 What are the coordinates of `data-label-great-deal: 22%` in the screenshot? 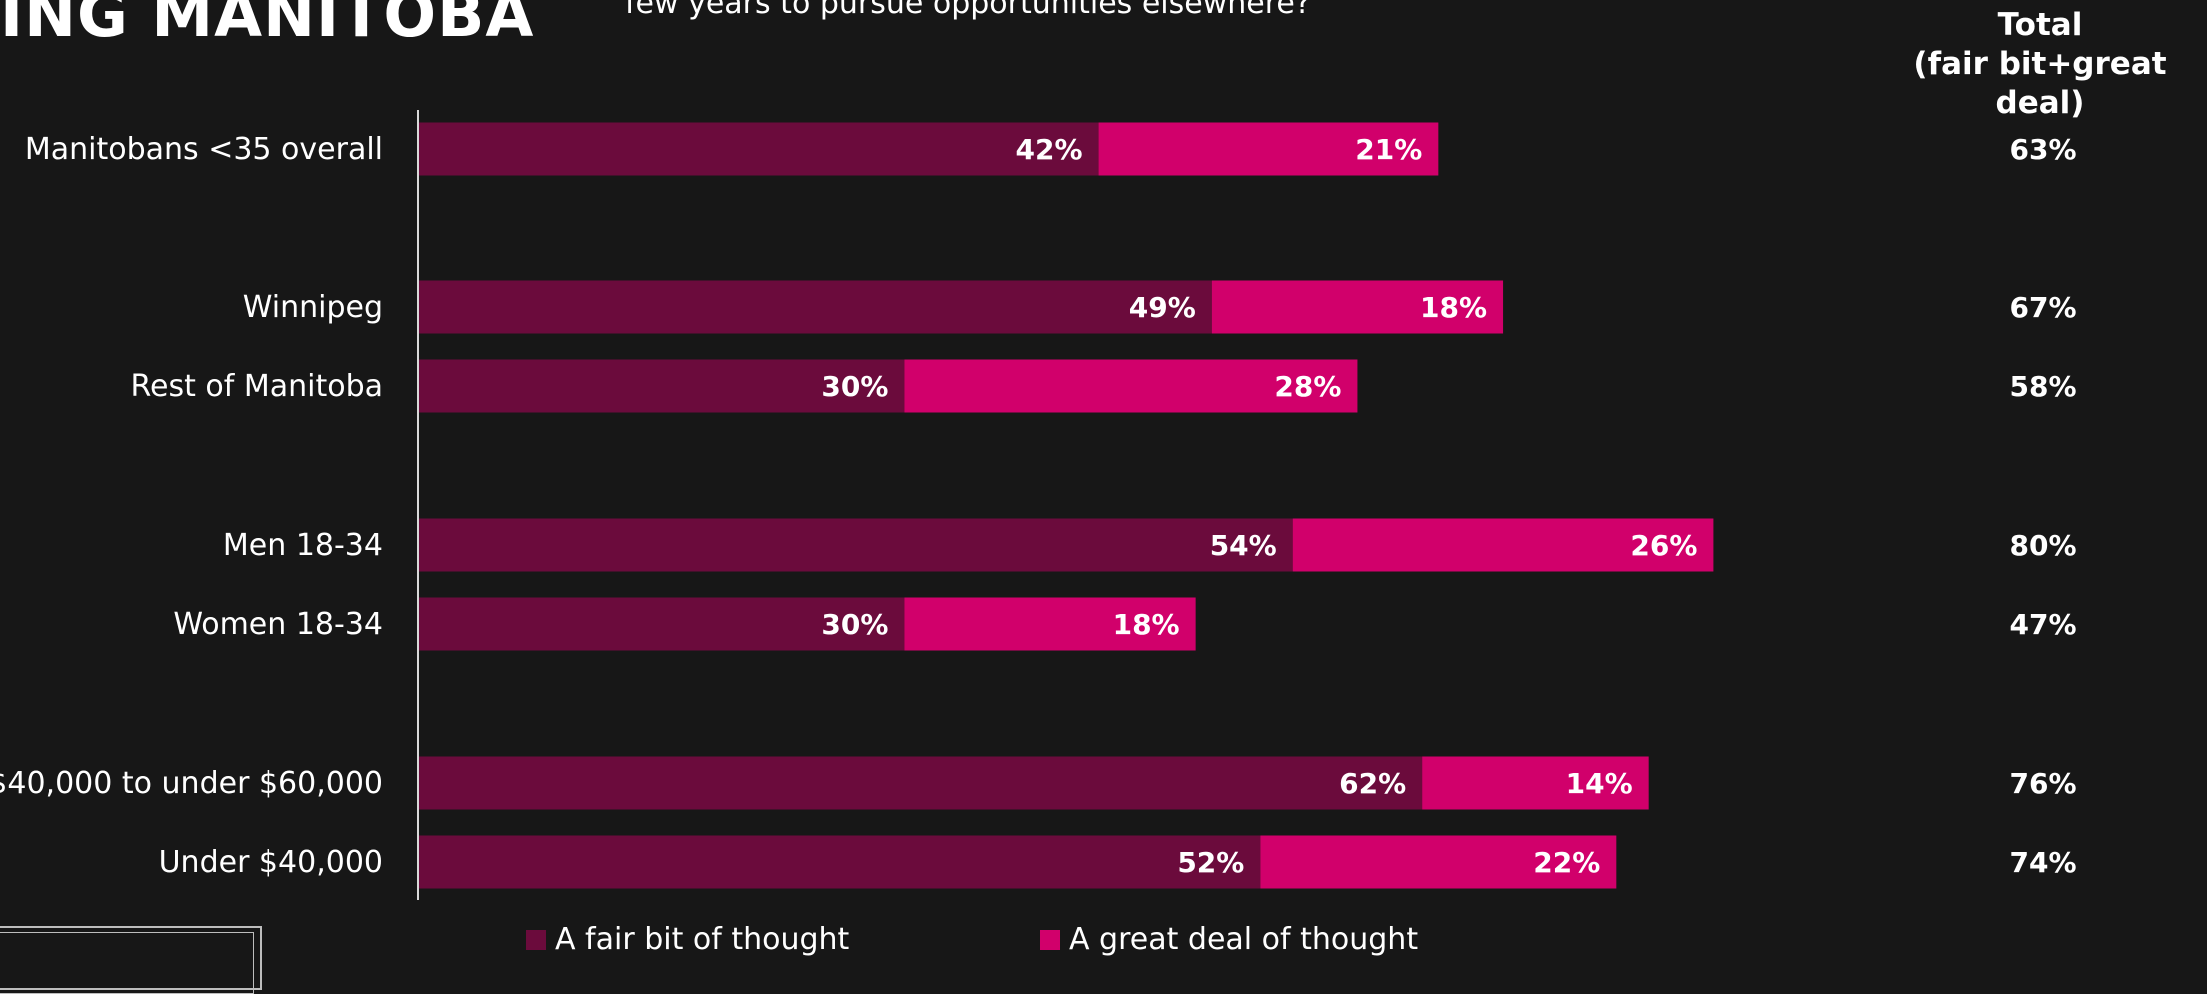 It's located at (1566, 862).